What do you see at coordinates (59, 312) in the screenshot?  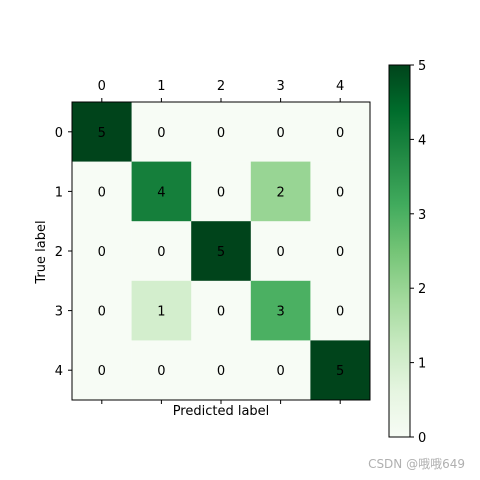 I see `y-tick-label: 3` at bounding box center [59, 312].